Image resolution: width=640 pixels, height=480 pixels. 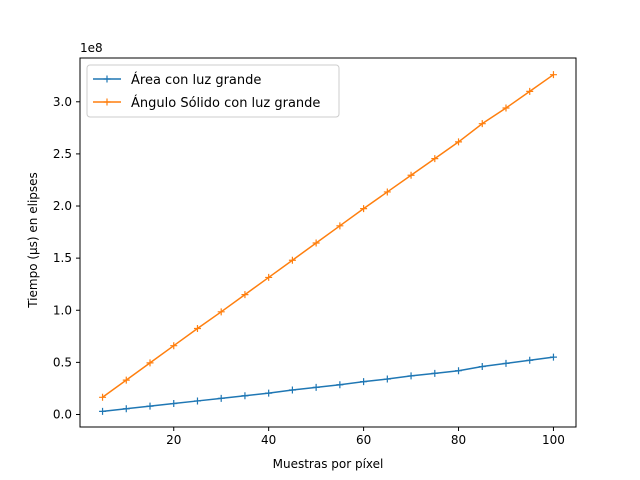 I want to click on legend-label: Ángulo Sólido con luz grande, so click(x=225, y=103).